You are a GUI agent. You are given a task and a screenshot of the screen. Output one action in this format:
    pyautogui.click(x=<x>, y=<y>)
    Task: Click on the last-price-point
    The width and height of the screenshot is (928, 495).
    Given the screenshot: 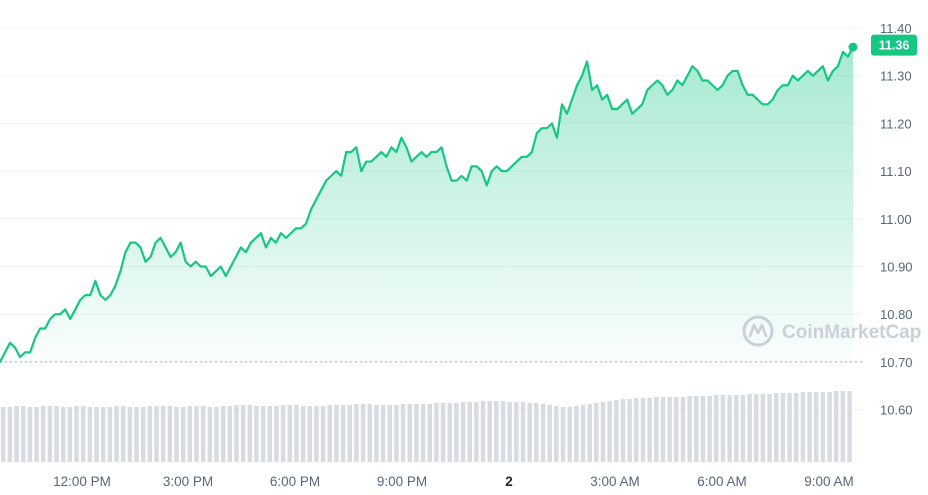 What is the action you would take?
    pyautogui.click(x=853, y=47)
    